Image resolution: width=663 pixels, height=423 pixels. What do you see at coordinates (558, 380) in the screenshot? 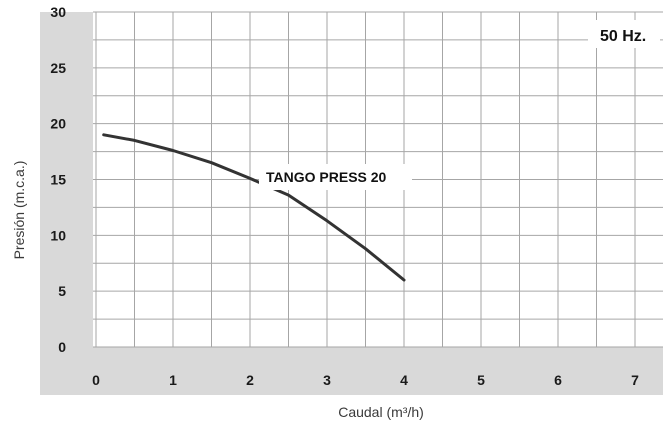
I see `x-tick-label: 6` at bounding box center [558, 380].